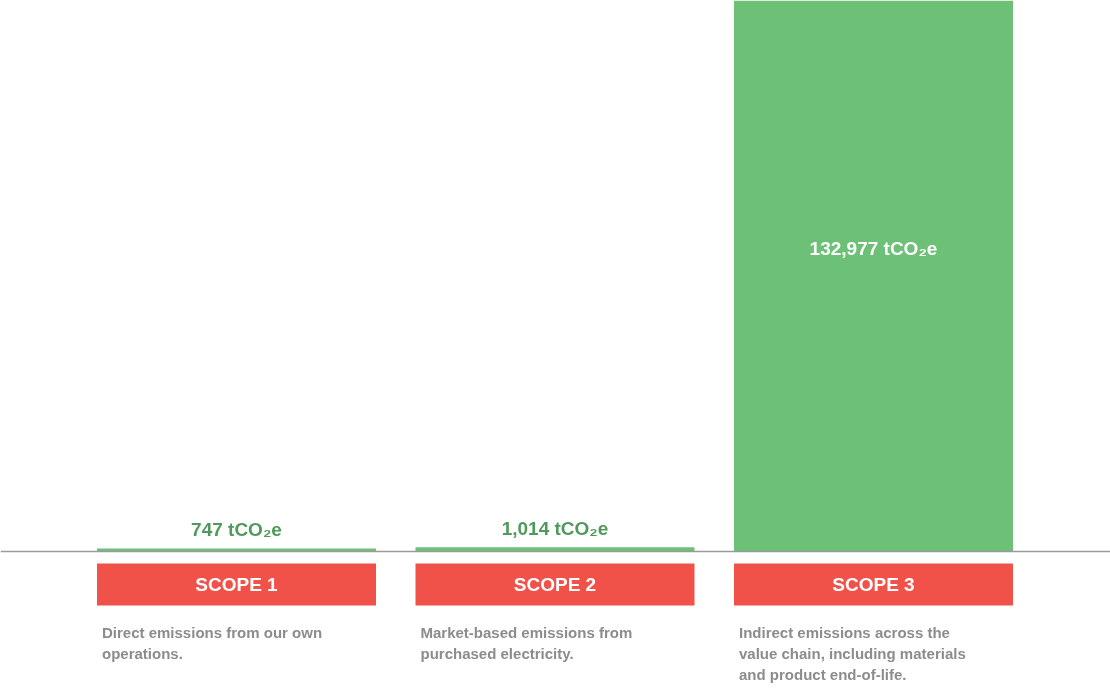 The height and width of the screenshot is (694, 1110). Describe the element at coordinates (555, 529) in the screenshot. I see `data-label: 1,014 tCO₂e` at that location.